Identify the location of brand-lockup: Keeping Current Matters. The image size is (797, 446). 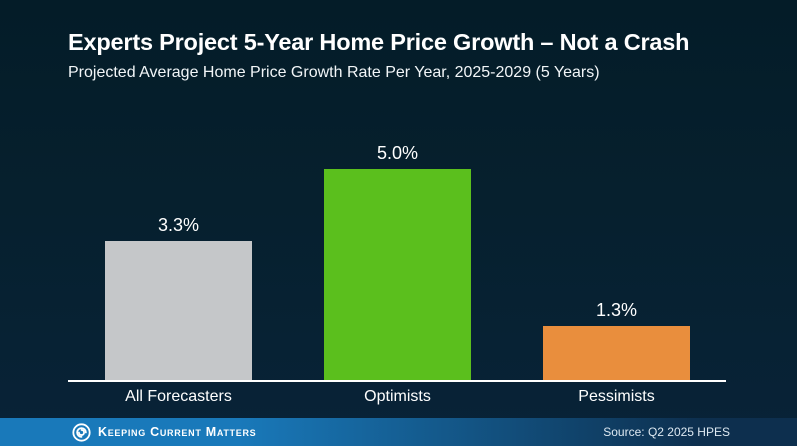
(164, 432).